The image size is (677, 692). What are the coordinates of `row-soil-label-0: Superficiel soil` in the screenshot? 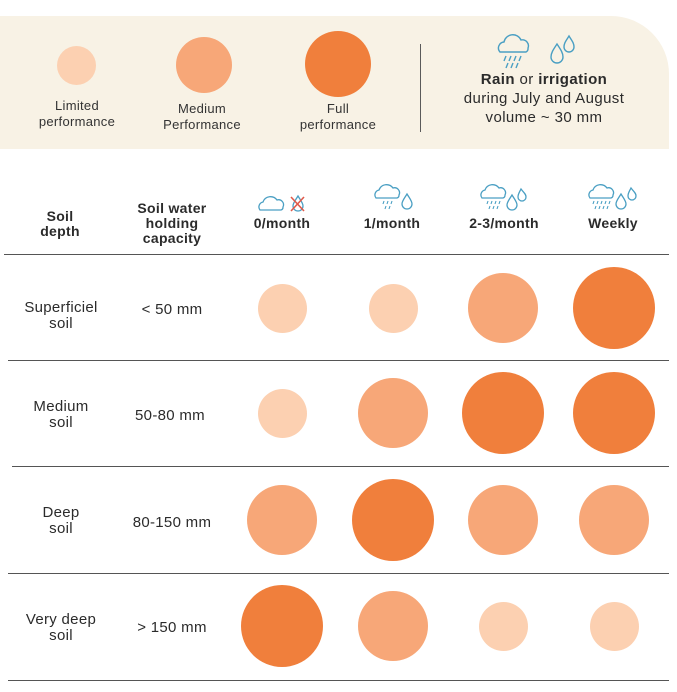 It's located at (61, 315).